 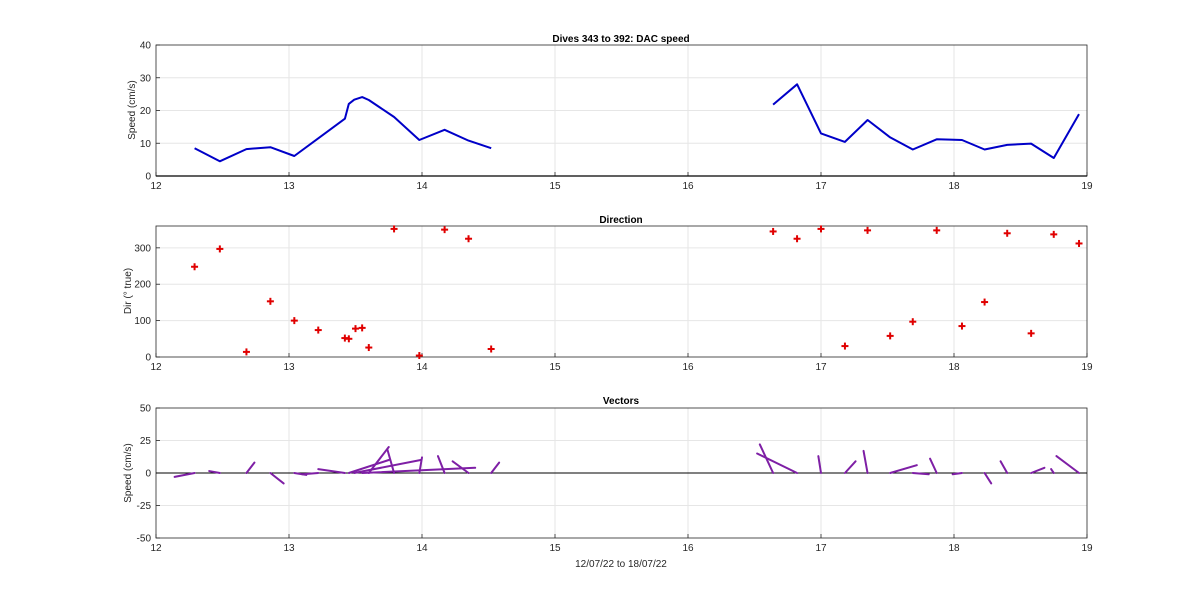 I want to click on vectors-chart-title: Vectors, so click(x=621, y=401).